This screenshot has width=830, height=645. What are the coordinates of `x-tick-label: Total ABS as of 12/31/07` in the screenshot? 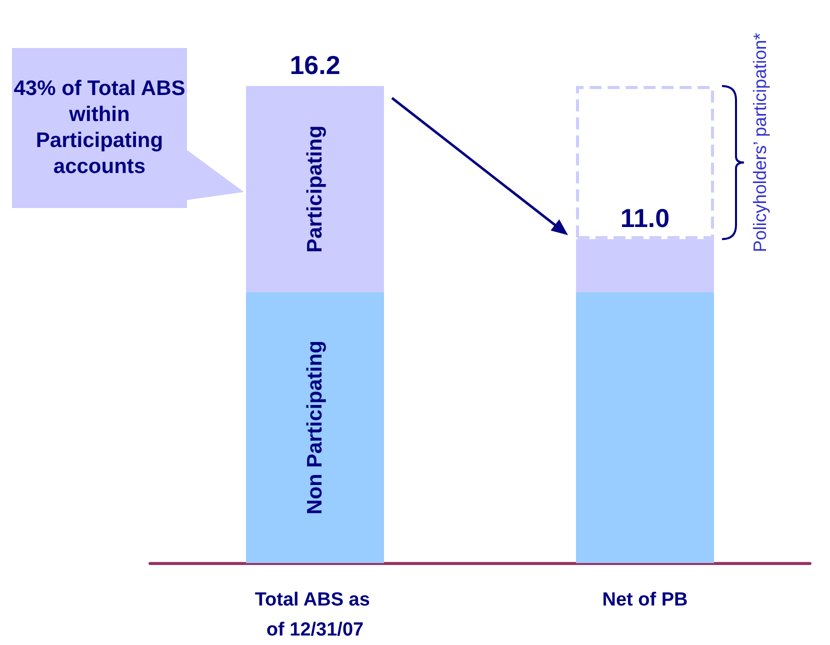 It's located at (315, 615).